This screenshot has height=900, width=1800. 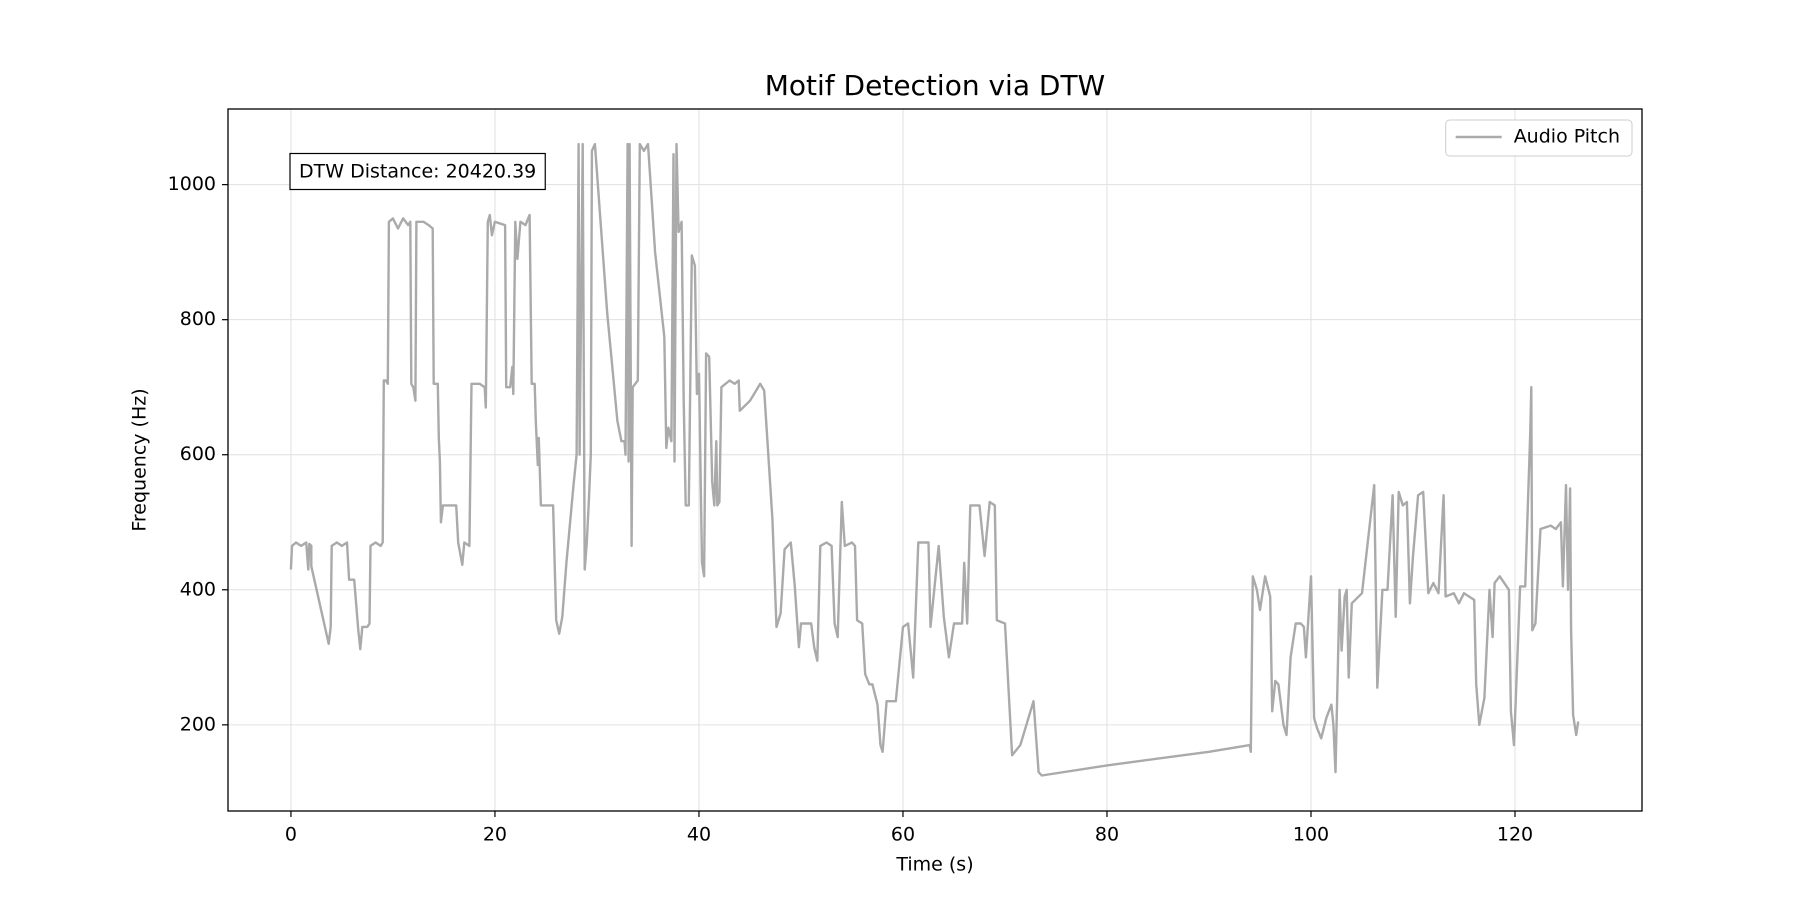 What do you see at coordinates (934, 865) in the screenshot?
I see `x-axis-label: Time (s)` at bounding box center [934, 865].